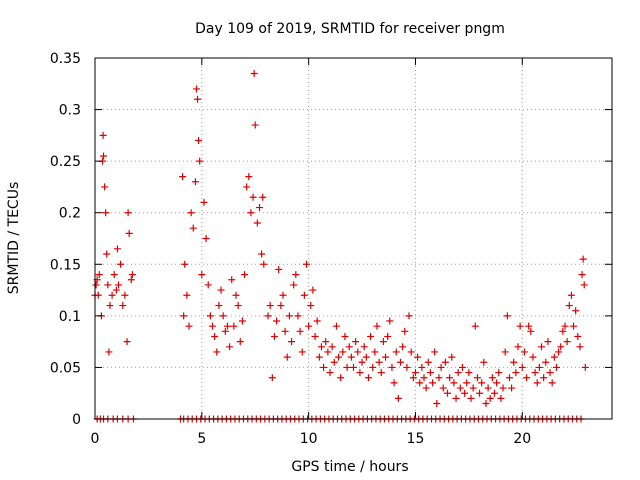  What do you see at coordinates (65, 162) in the screenshot?
I see `y-tick-label: 0.25` at bounding box center [65, 162].